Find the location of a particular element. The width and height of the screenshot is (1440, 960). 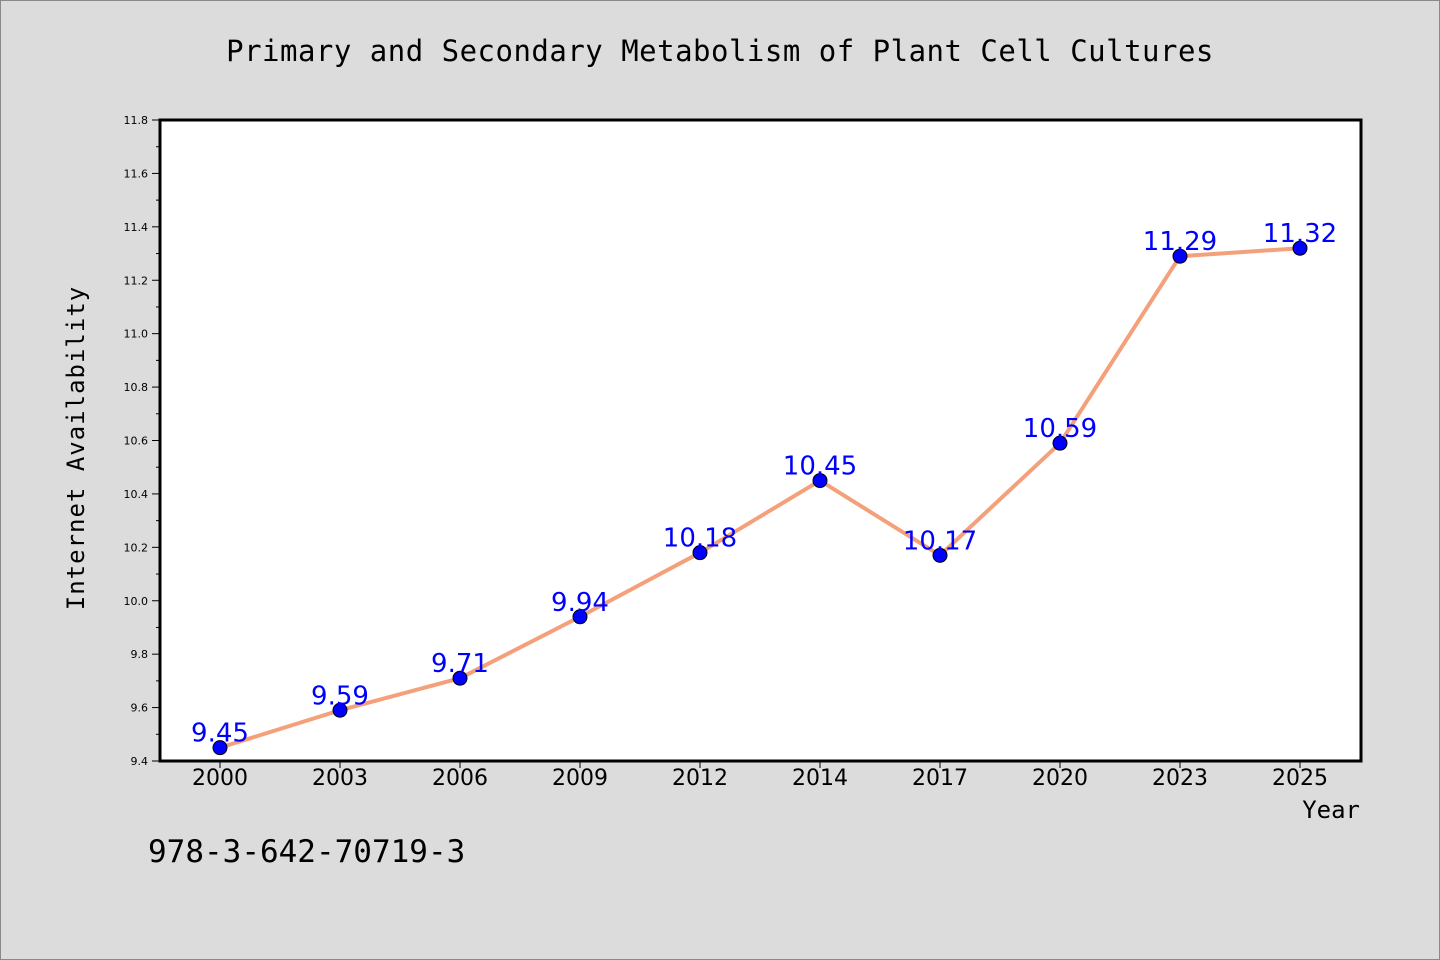

x-tick-label: 2003 is located at coordinates (340, 778).